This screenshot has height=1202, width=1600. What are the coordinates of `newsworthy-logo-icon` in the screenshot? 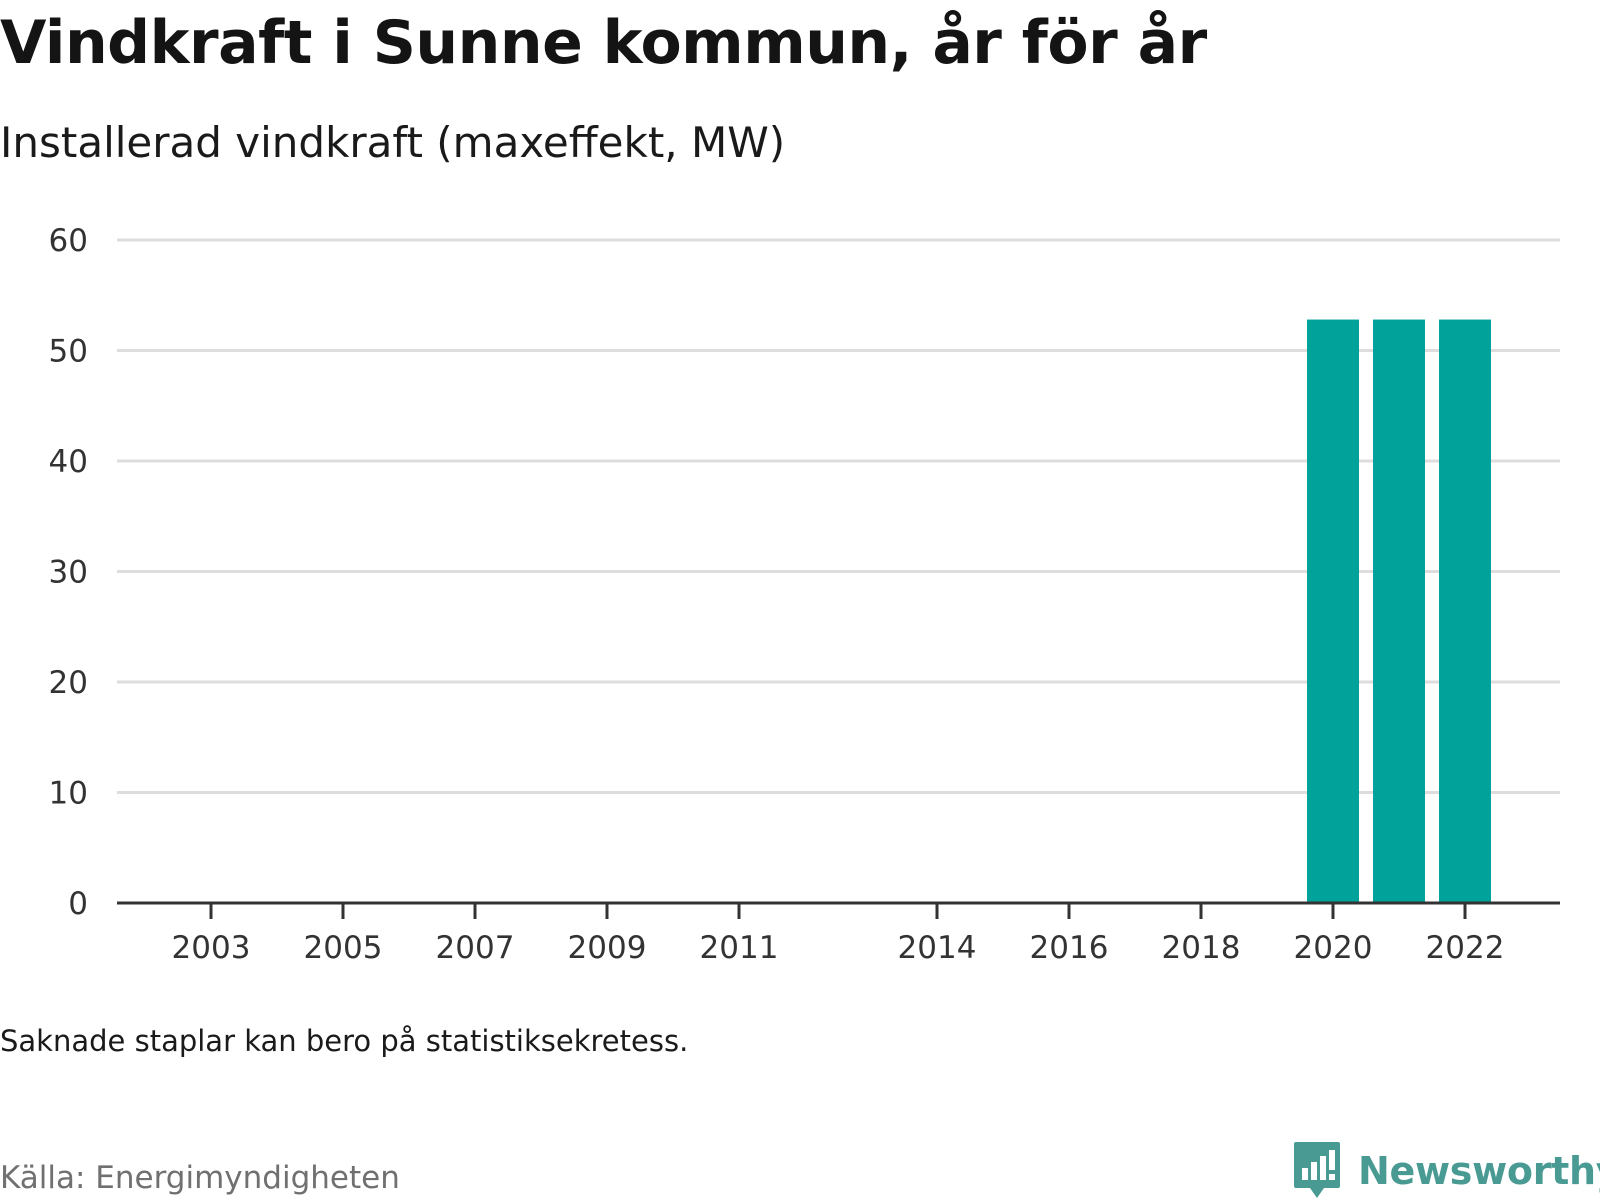 It's located at (1317, 1170).